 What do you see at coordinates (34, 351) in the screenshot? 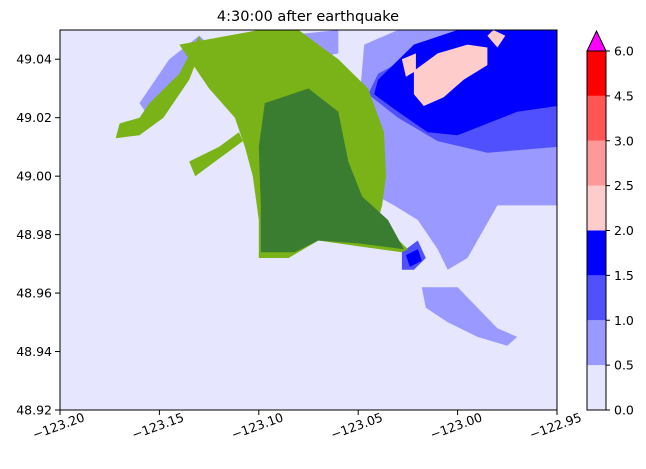
I see `y-tick-label: 48.94` at bounding box center [34, 351].